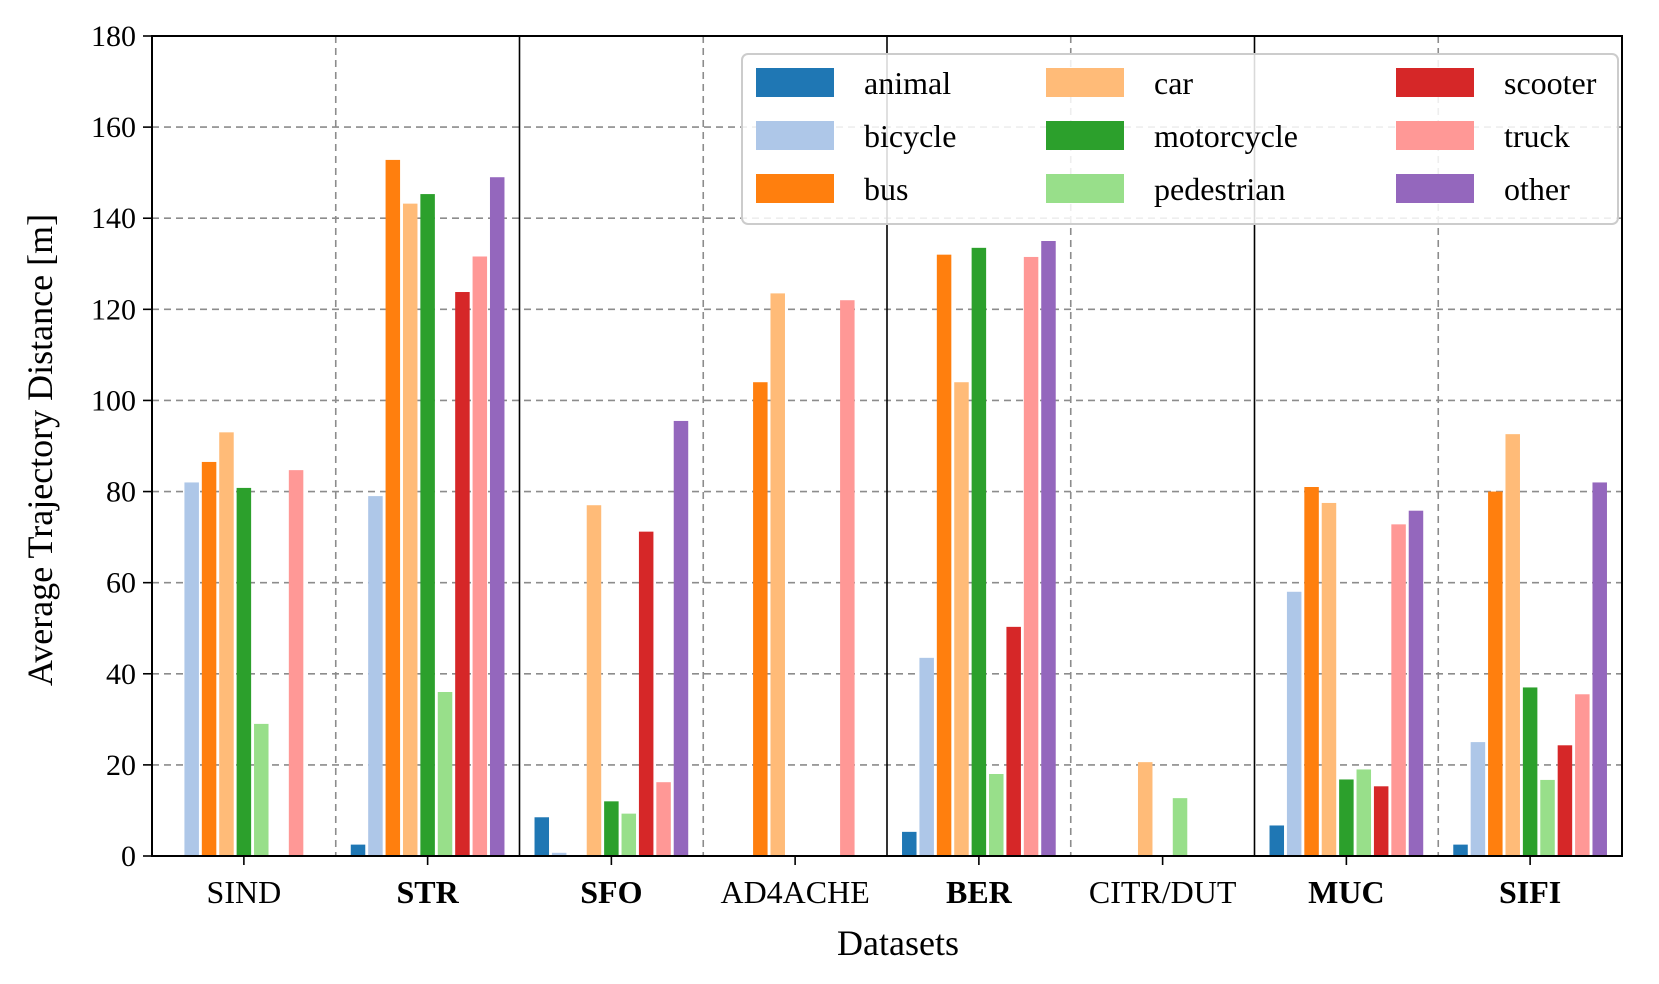  I want to click on legend-label-truck: truck, so click(1537, 136).